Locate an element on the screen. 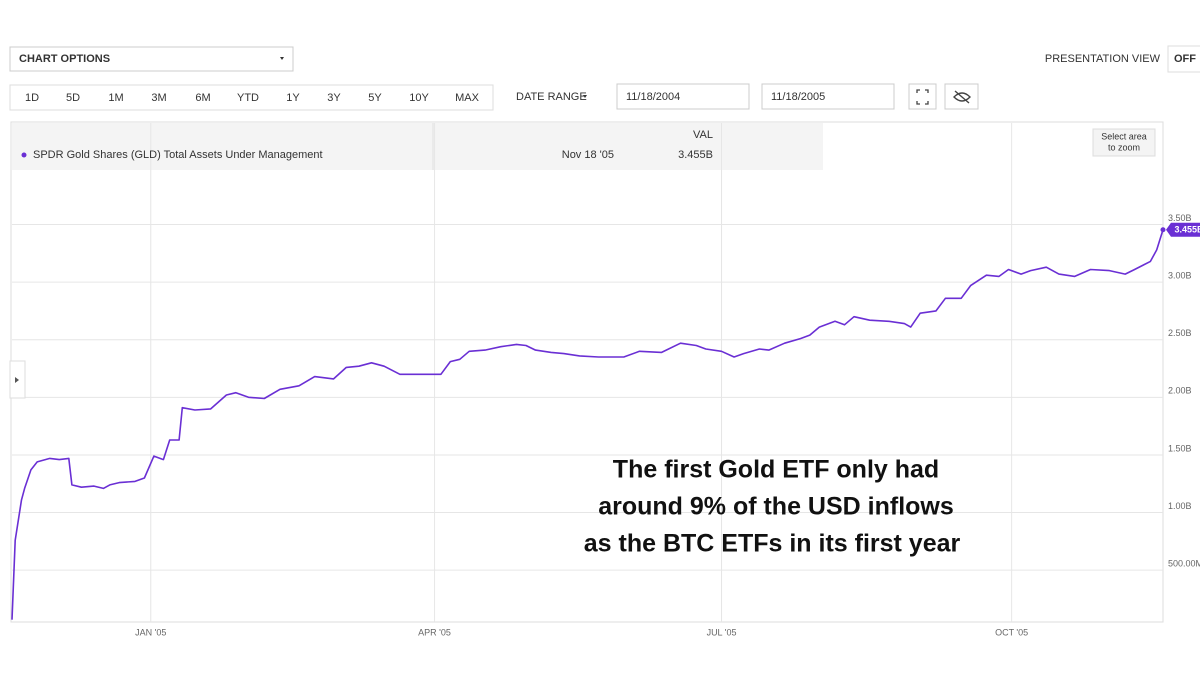 The image size is (1200, 680). range-button: 5Y is located at coordinates (375, 98).